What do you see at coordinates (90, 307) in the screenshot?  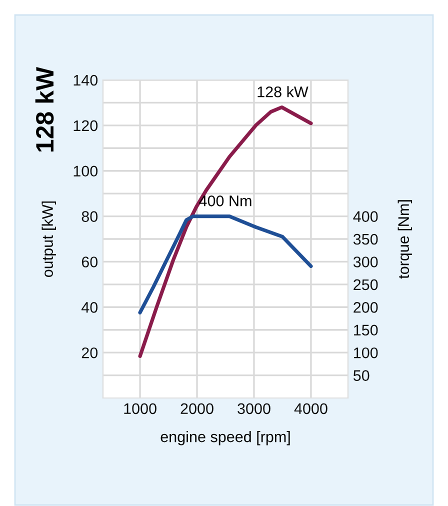 I see `y-tick-label: 40` at bounding box center [90, 307].